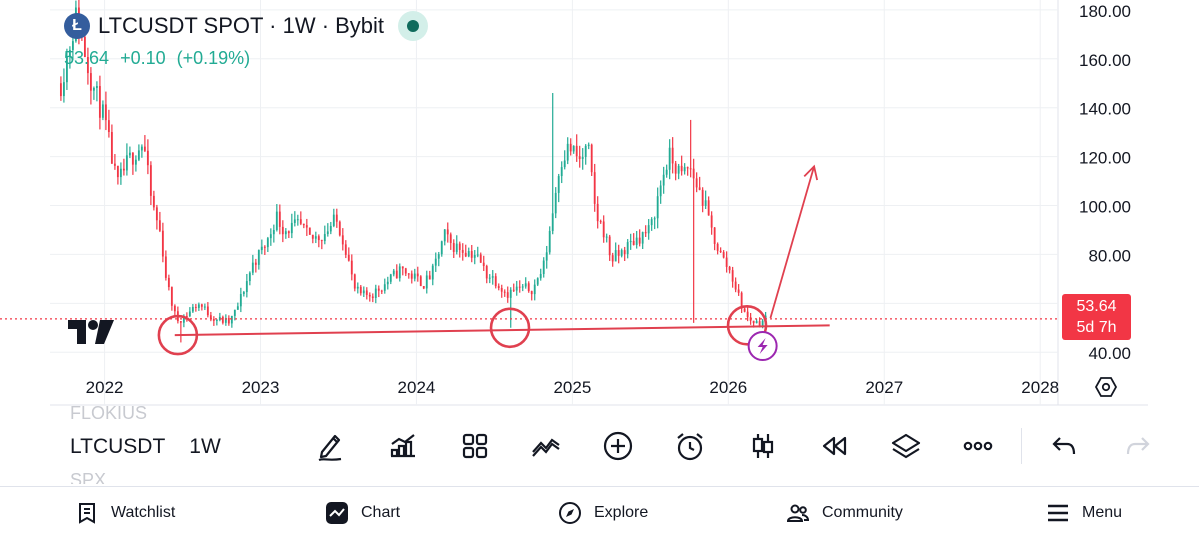 Image resolution: width=1199 pixels, height=541 pixels. Describe the element at coordinates (1138, 446) in the screenshot. I see `redo-button` at that location.